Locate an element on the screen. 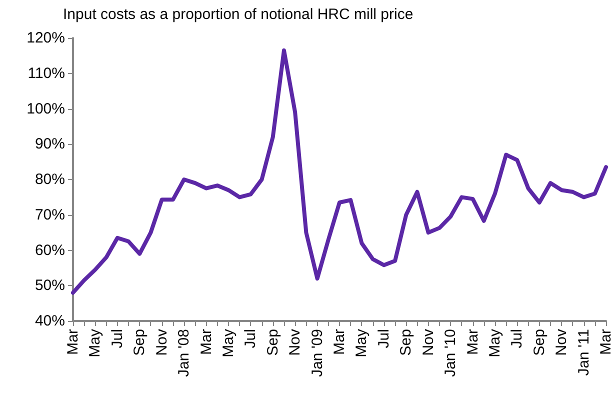  y-tick-label: 50% is located at coordinates (49, 285).